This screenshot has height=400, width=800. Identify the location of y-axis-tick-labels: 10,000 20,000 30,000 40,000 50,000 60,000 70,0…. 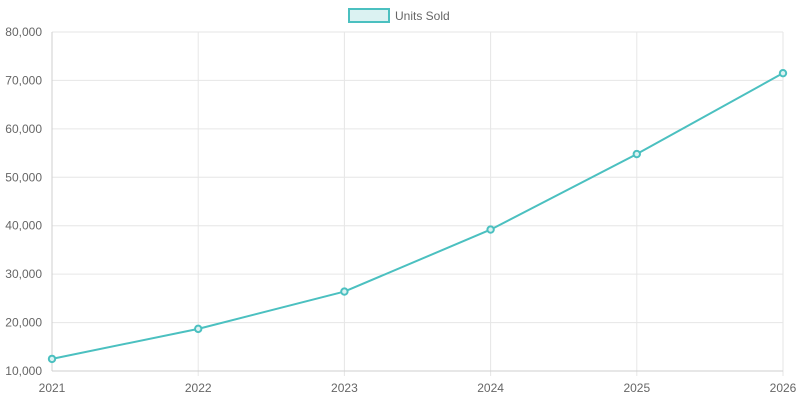
(23, 201).